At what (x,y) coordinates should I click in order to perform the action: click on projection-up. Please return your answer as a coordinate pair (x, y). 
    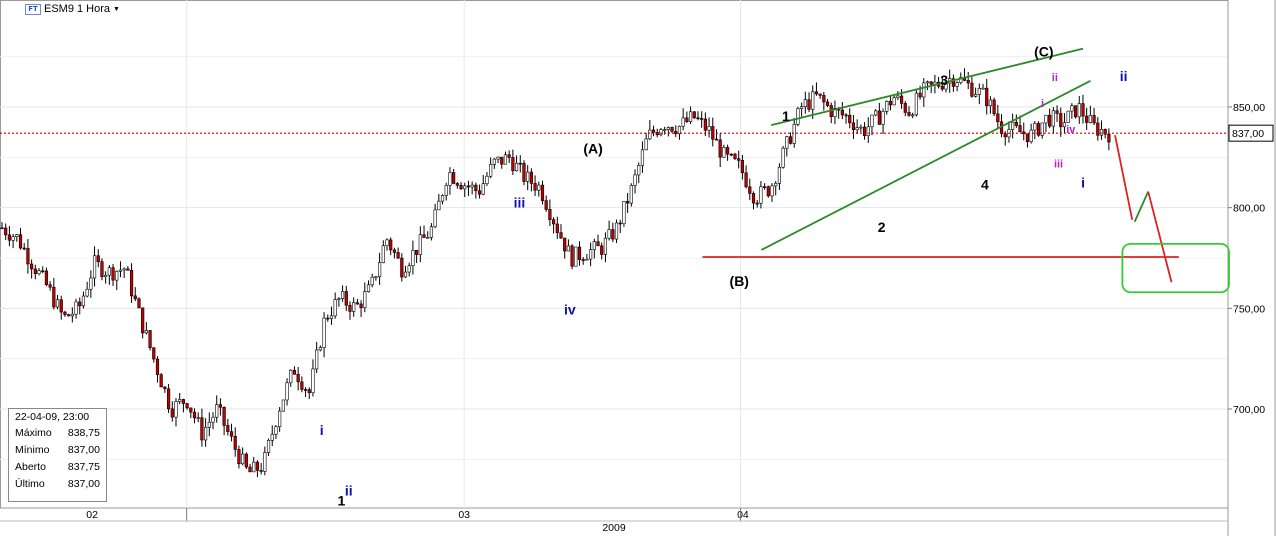
    Looking at the image, I should click on (1141, 207).